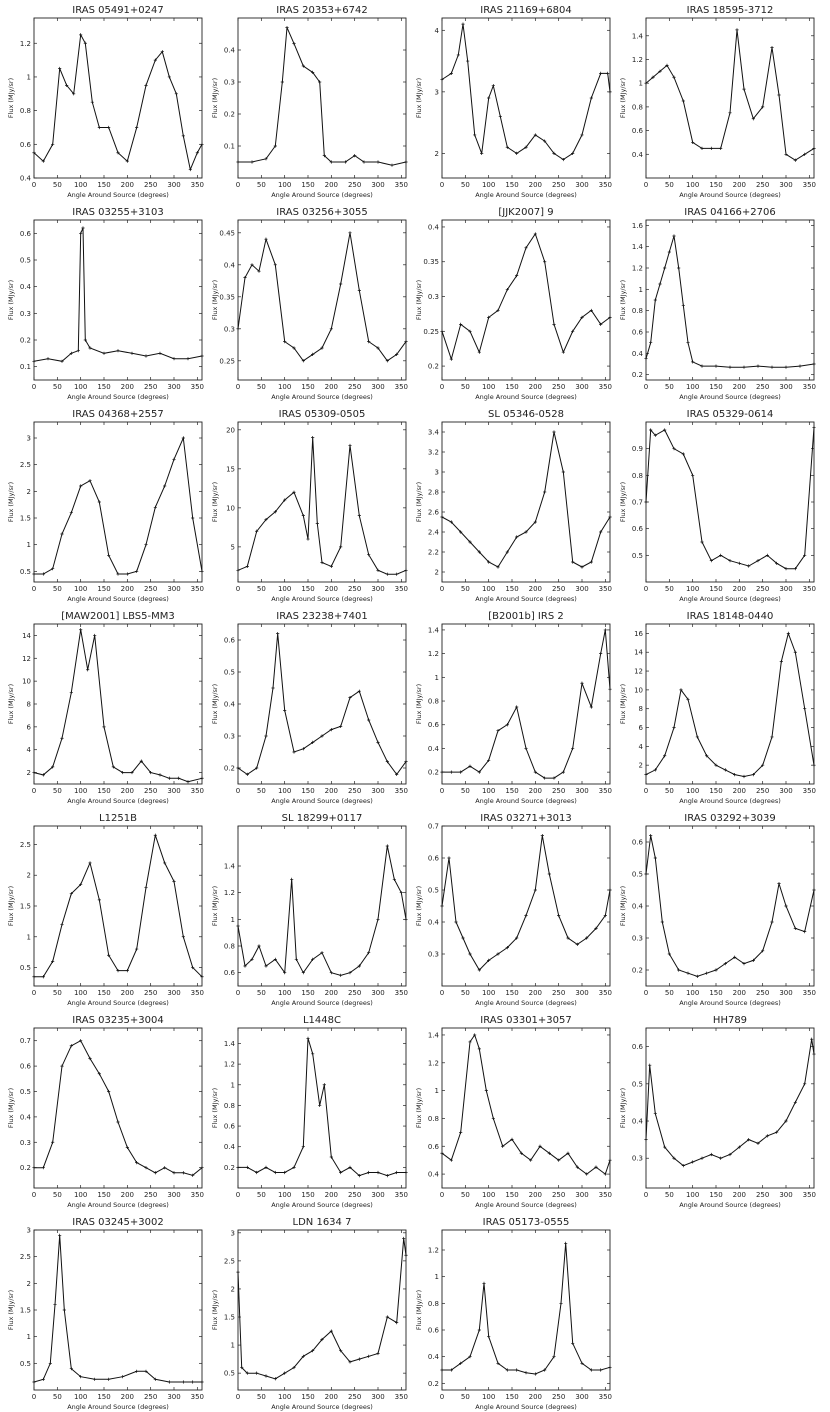 The height and width of the screenshot is (1412, 830). I want to click on y-tick-label: 0.7, so click(433, 827).